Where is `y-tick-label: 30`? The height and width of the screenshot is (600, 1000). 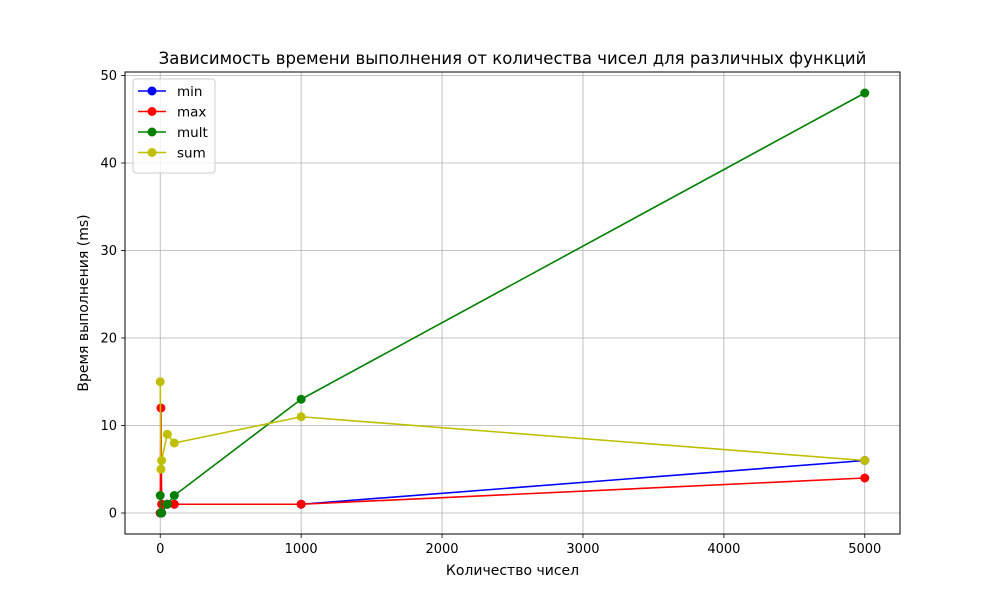 y-tick-label: 30 is located at coordinates (108, 251).